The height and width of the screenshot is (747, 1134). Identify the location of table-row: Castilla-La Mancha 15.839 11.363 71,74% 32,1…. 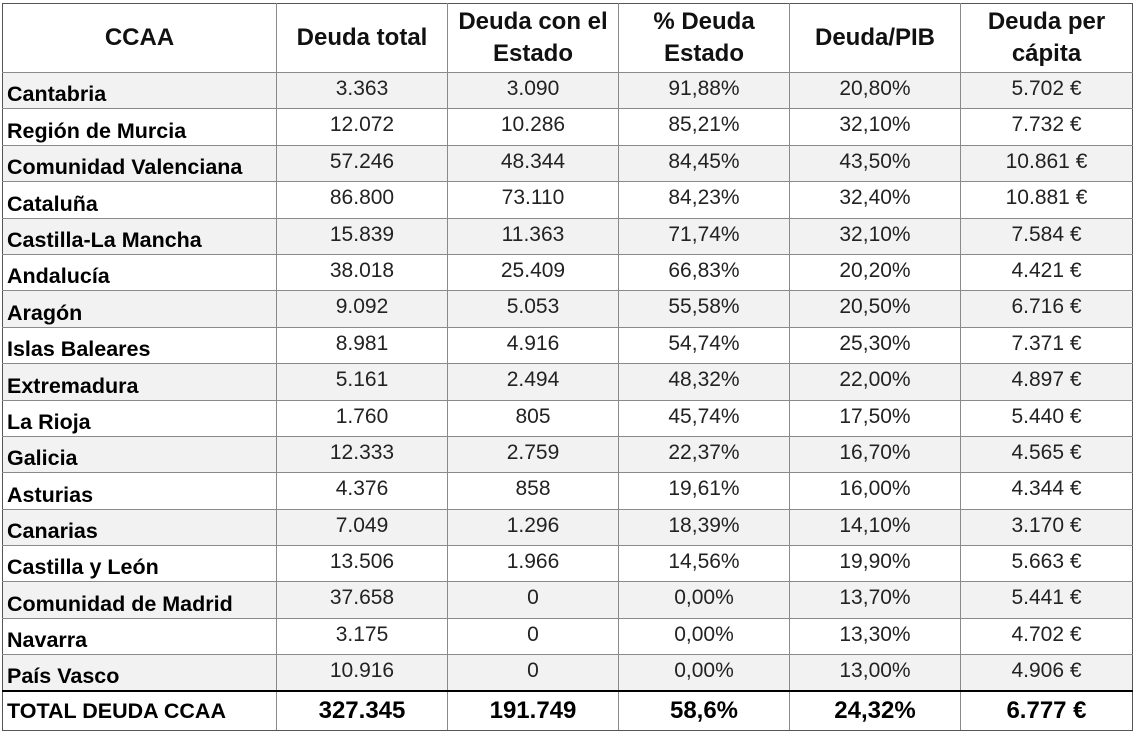
(567, 236).